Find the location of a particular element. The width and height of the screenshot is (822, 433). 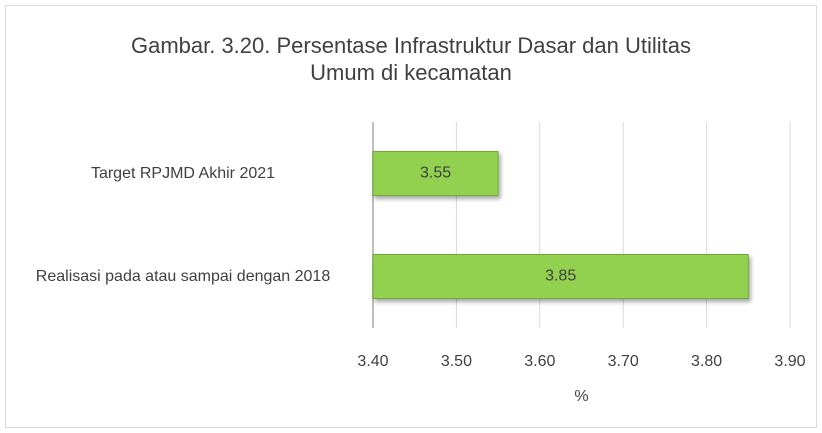

y-tick-label: Realisasi pada atau sampai dengan 2018 is located at coordinates (183, 276).